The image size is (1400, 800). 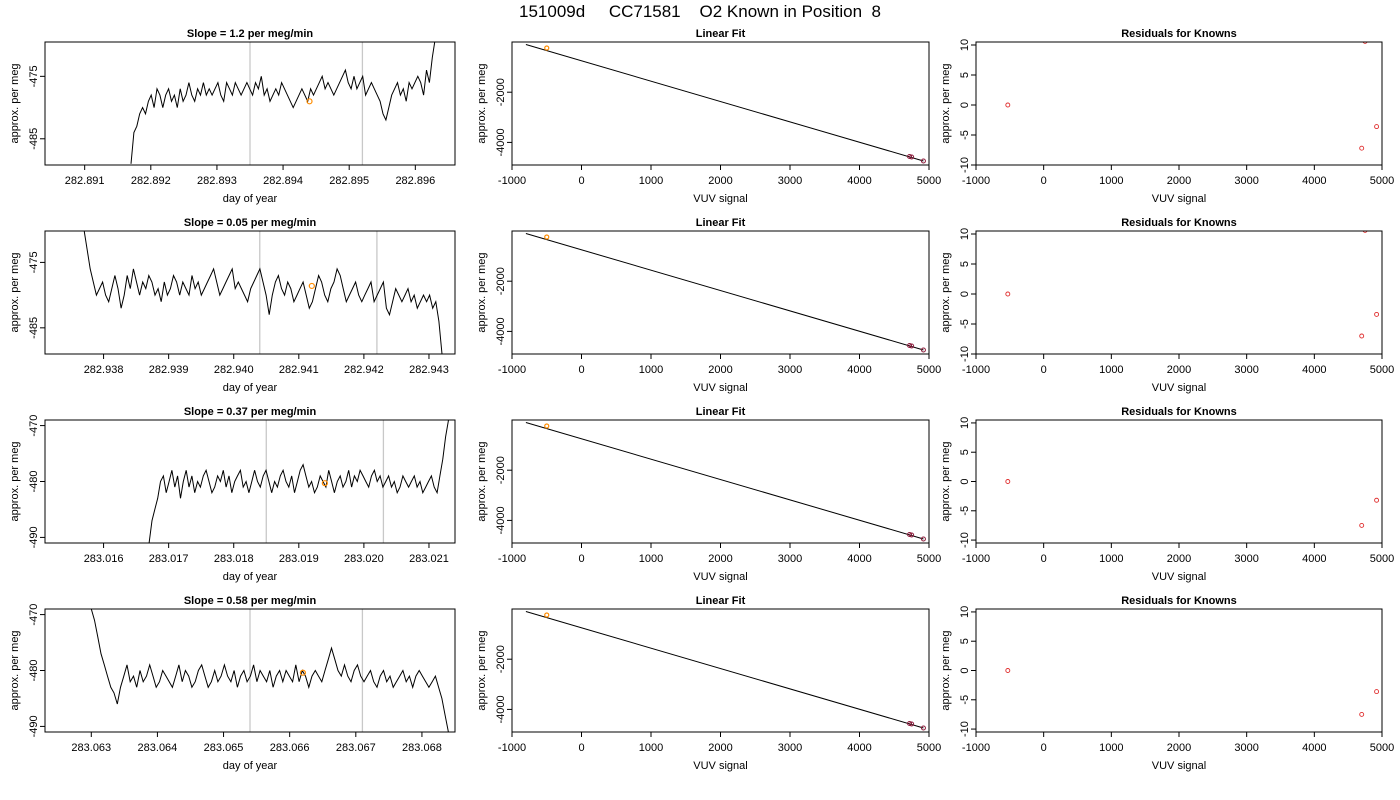 What do you see at coordinates (429, 559) in the screenshot?
I see `x-tick-label: 283.021` at bounding box center [429, 559].